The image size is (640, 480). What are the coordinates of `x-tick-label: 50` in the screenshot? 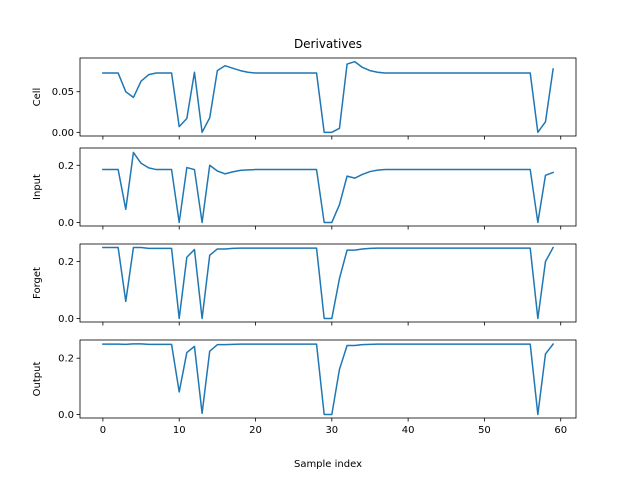 It's located at (484, 430).